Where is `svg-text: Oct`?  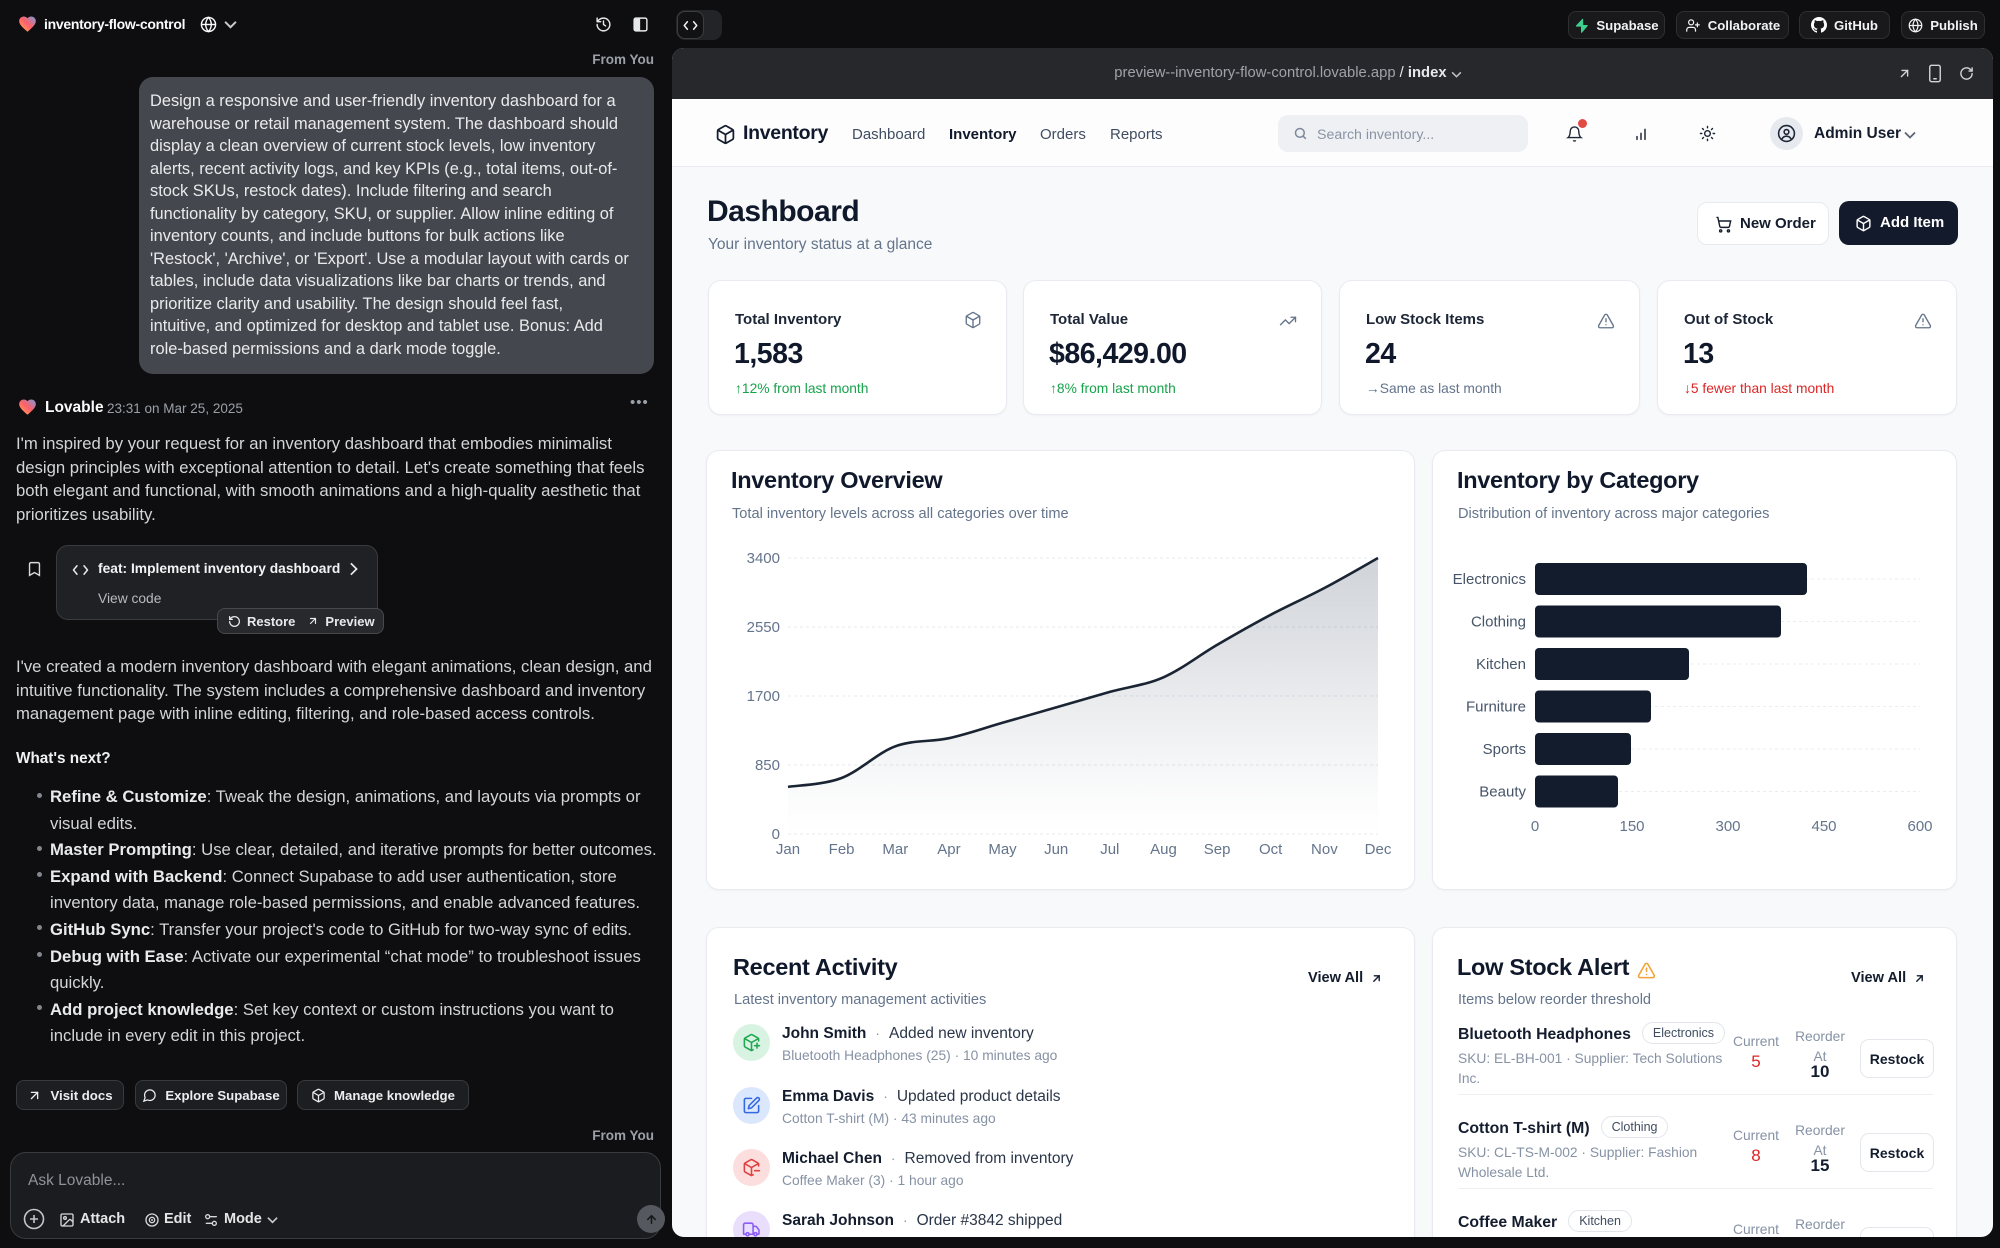 svg-text: Oct is located at coordinates (1271, 849).